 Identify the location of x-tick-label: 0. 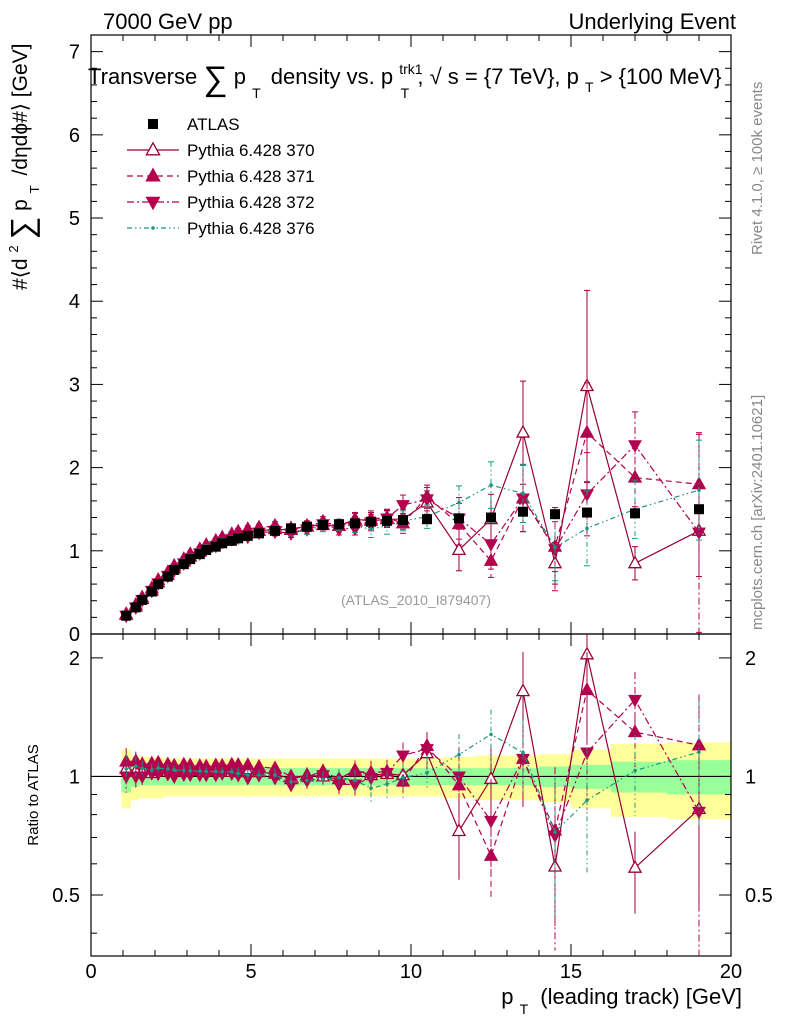
(90, 972).